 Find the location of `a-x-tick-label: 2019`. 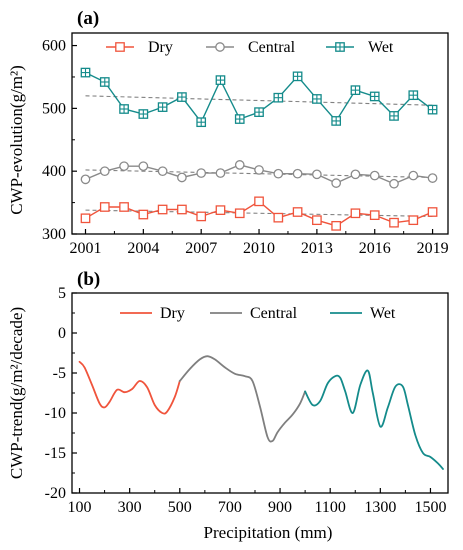

a-x-tick-label: 2019 is located at coordinates (433, 248).